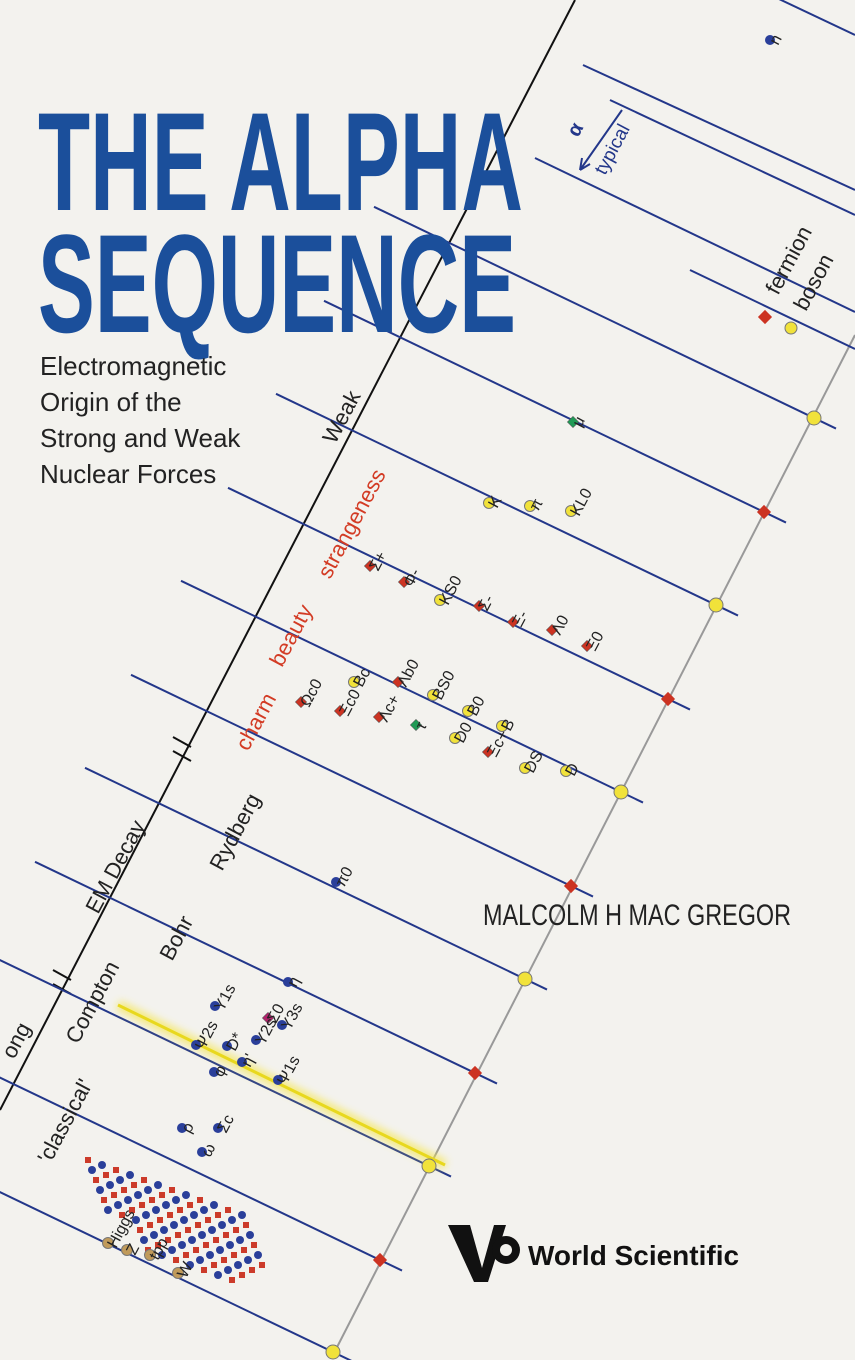  I want to click on subtitle-line: Electromagnetic, so click(133, 366).